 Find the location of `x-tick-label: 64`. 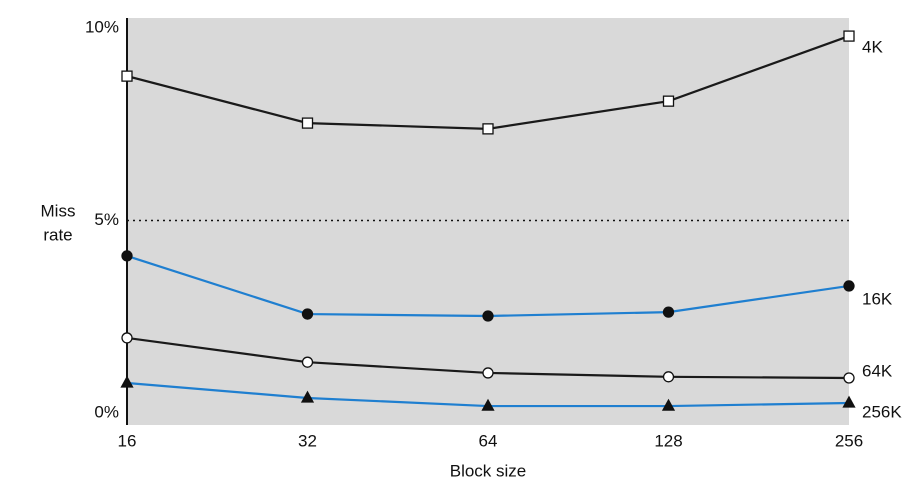

x-tick-label: 64 is located at coordinates (488, 440).